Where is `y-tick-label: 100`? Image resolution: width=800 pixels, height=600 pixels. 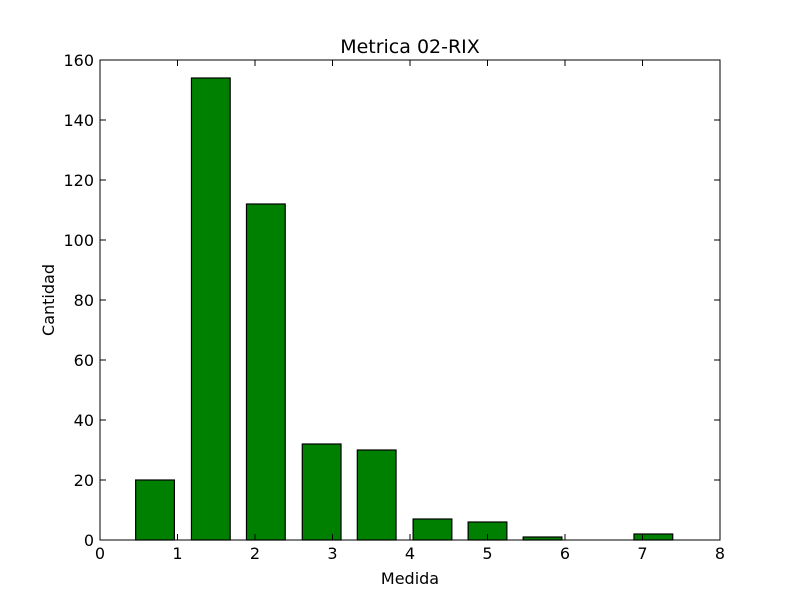 y-tick-label: 100 is located at coordinates (78, 240).